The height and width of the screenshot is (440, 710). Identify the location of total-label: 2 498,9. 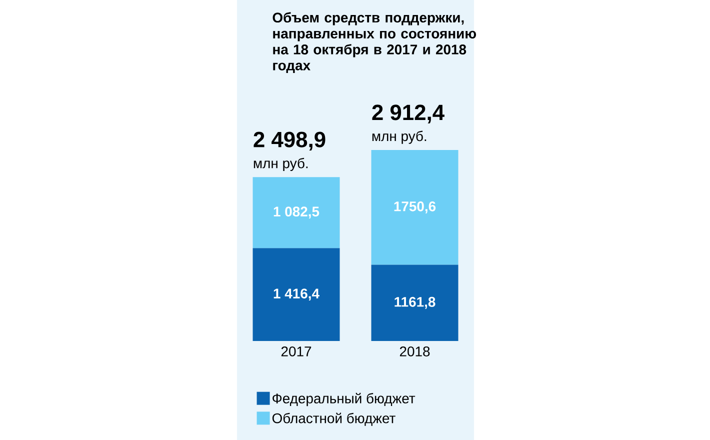
(290, 141).